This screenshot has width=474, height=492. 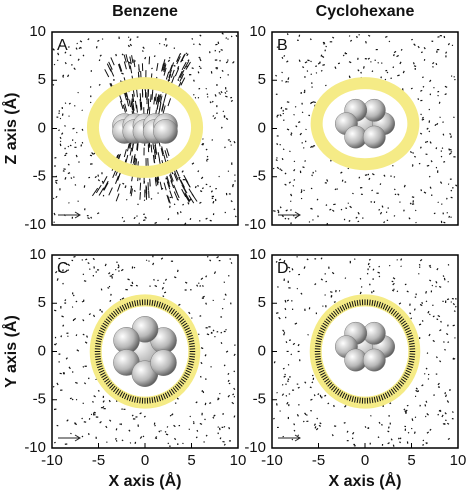 I want to click on y-tick-label: -10, so click(x=255, y=224).